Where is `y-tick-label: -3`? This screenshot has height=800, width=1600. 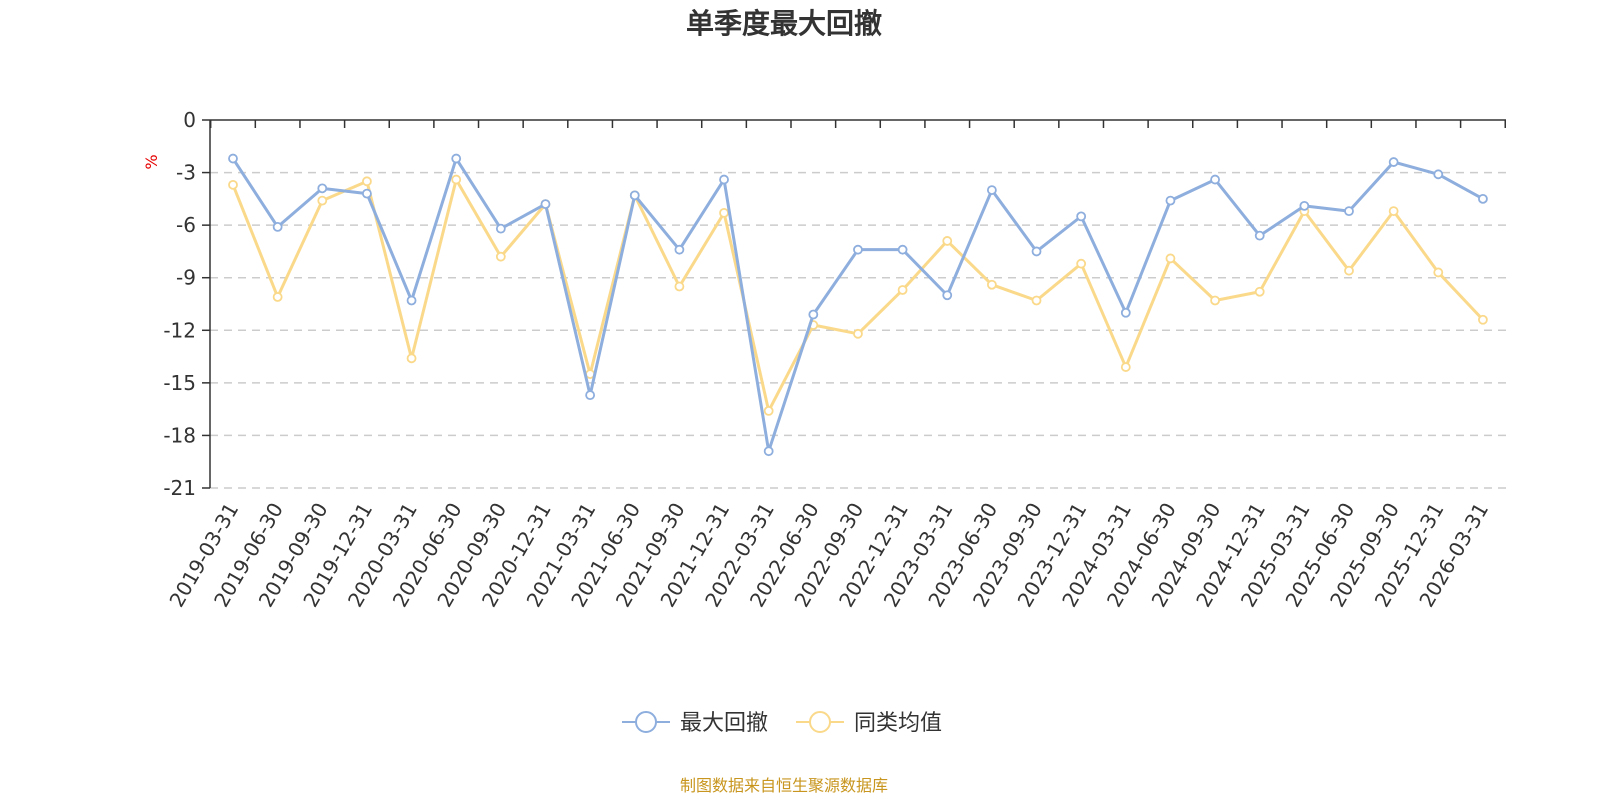 y-tick-label: -3 is located at coordinates (186, 173).